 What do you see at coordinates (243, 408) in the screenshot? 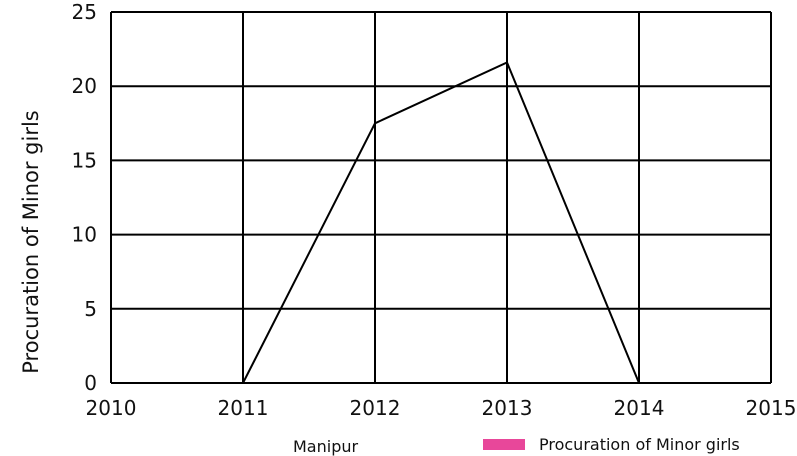
I see `x-tick-label: 2011` at bounding box center [243, 408].